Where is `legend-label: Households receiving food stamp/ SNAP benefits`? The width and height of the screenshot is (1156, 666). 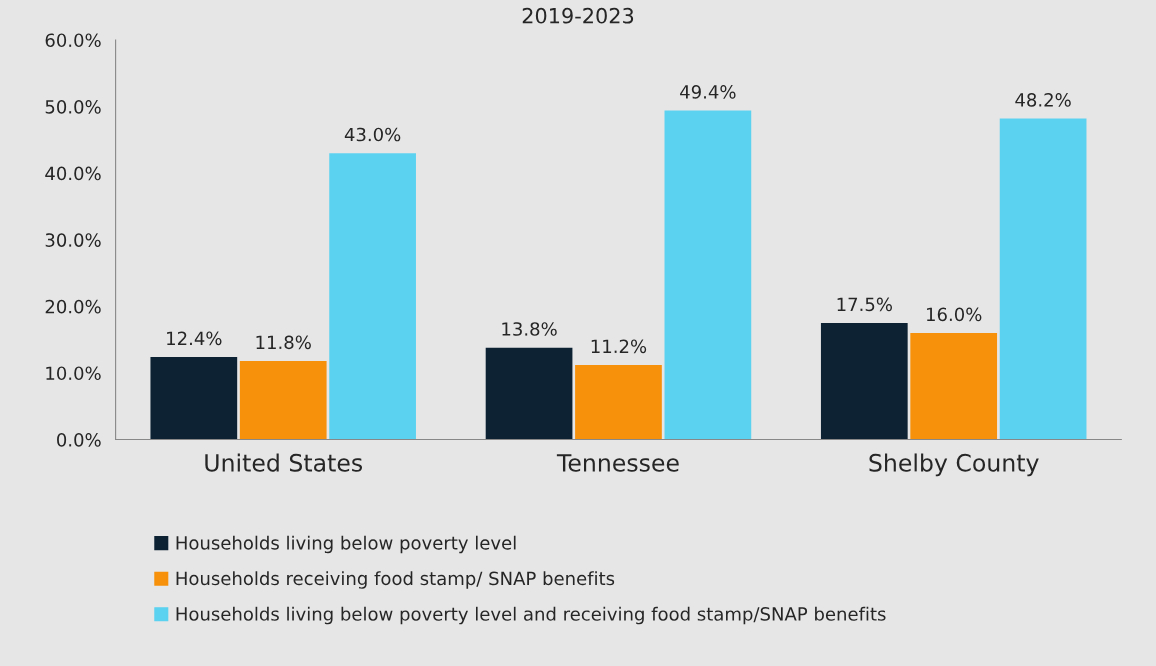
legend-label: Households receiving food stamp/ SNAP benefits is located at coordinates (395, 580).